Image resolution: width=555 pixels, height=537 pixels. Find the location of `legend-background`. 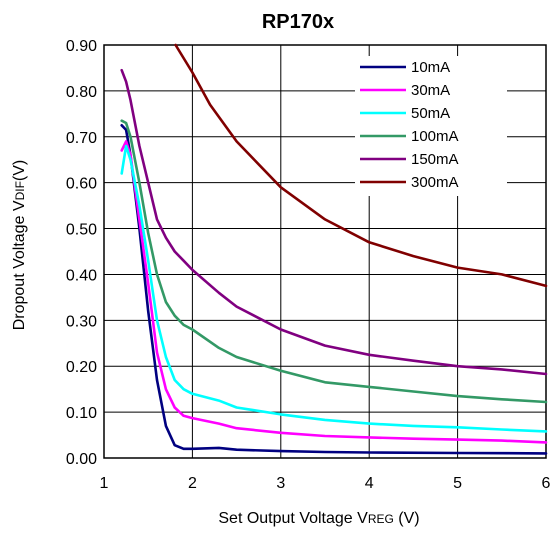

legend-background is located at coordinates (431, 126).